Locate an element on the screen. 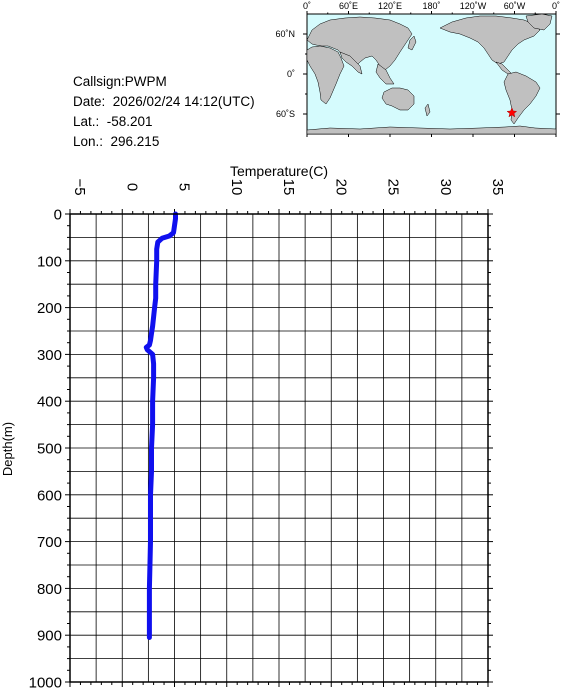 Image resolution: width=564 pixels, height=690 pixels. y-tick-label: 900 is located at coordinates (49, 636).